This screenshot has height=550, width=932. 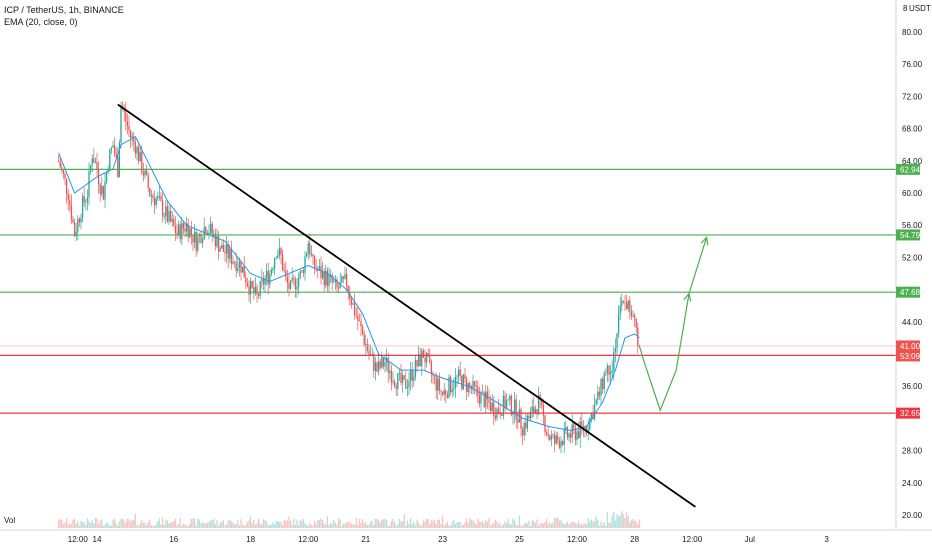 I want to click on time-tick-label: 18, so click(x=250, y=539).